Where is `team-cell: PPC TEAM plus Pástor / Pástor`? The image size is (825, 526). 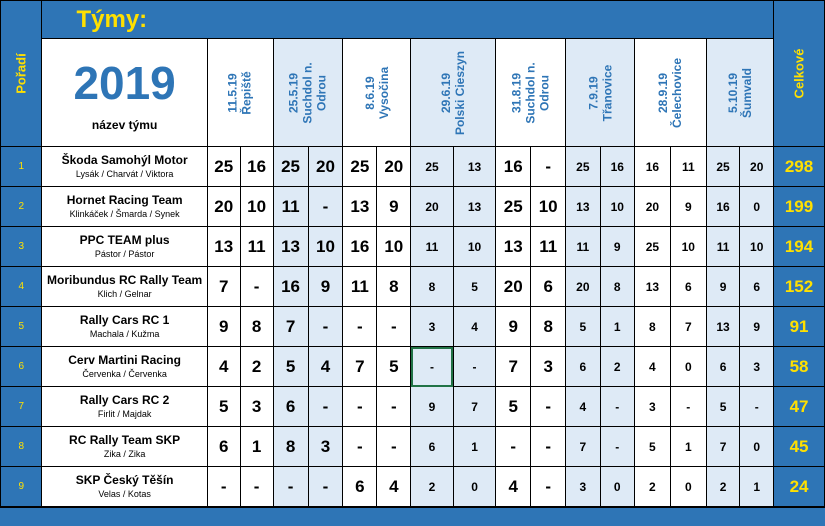 team-cell: PPC TEAM plus Pástor / Pástor is located at coordinates (124, 246).